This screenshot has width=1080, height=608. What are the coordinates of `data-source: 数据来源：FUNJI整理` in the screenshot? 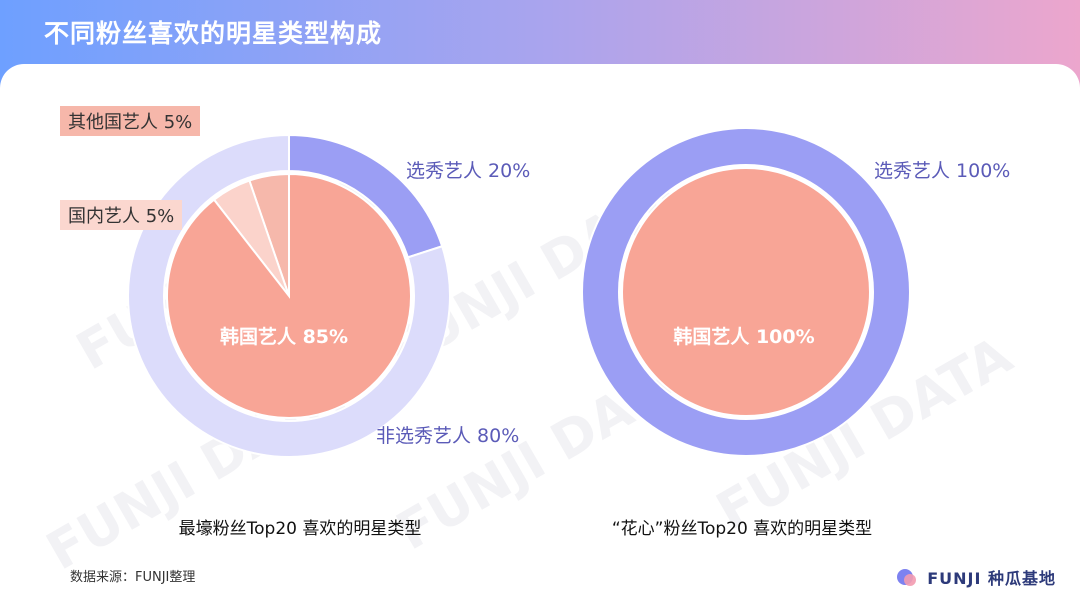 It's located at (133, 577).